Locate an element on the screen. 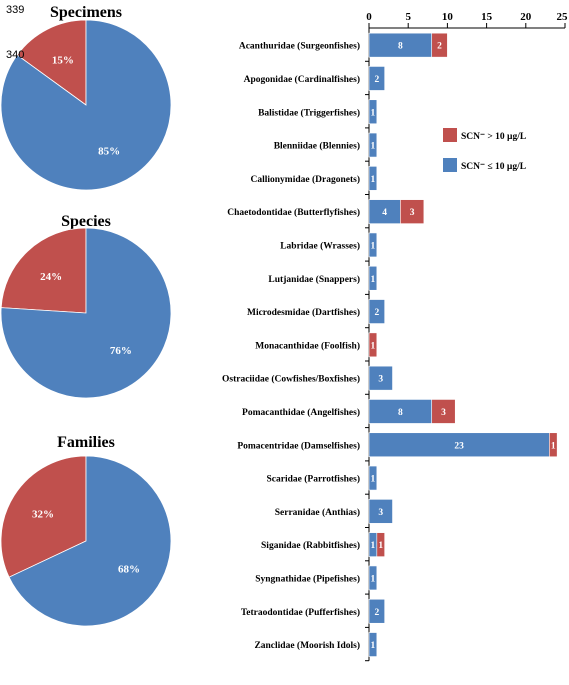 Image resolution: width=569 pixels, height=685 pixels. pie-families: Families(n= 19)32%68% is located at coordinates (86, 530).